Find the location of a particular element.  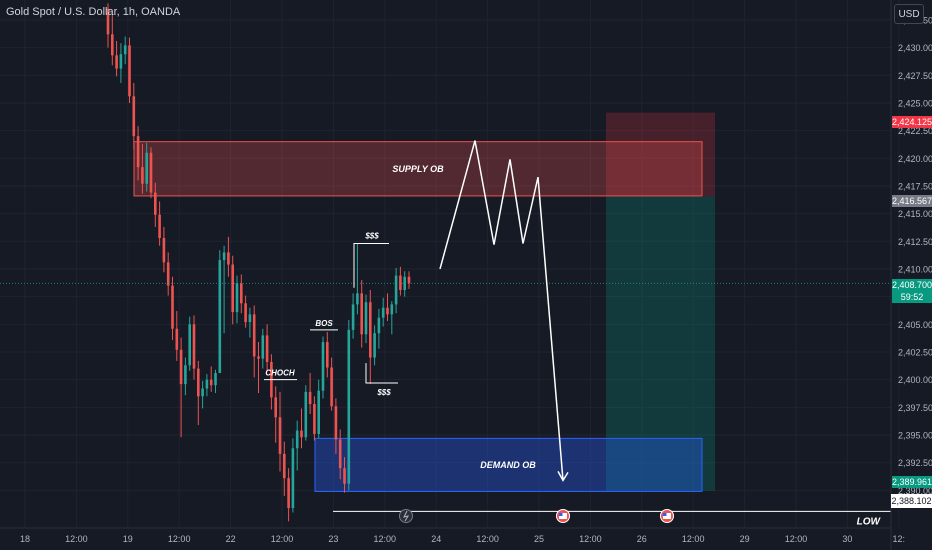

liquidity-low-line is located at coordinates (381, 373).